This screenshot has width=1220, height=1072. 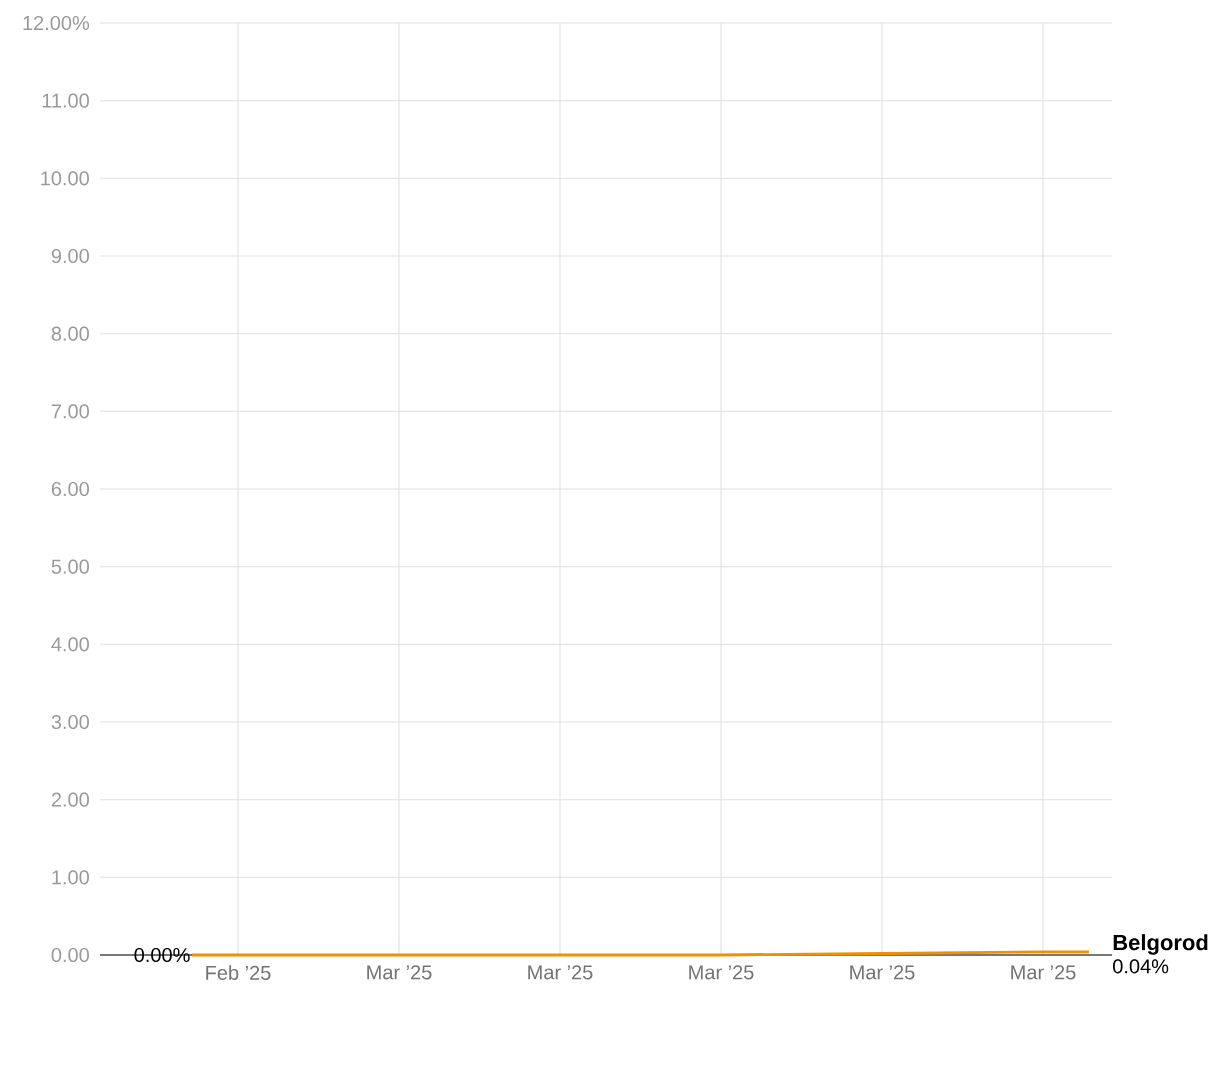 I want to click on data-label: 0.04%, so click(x=1141, y=966).